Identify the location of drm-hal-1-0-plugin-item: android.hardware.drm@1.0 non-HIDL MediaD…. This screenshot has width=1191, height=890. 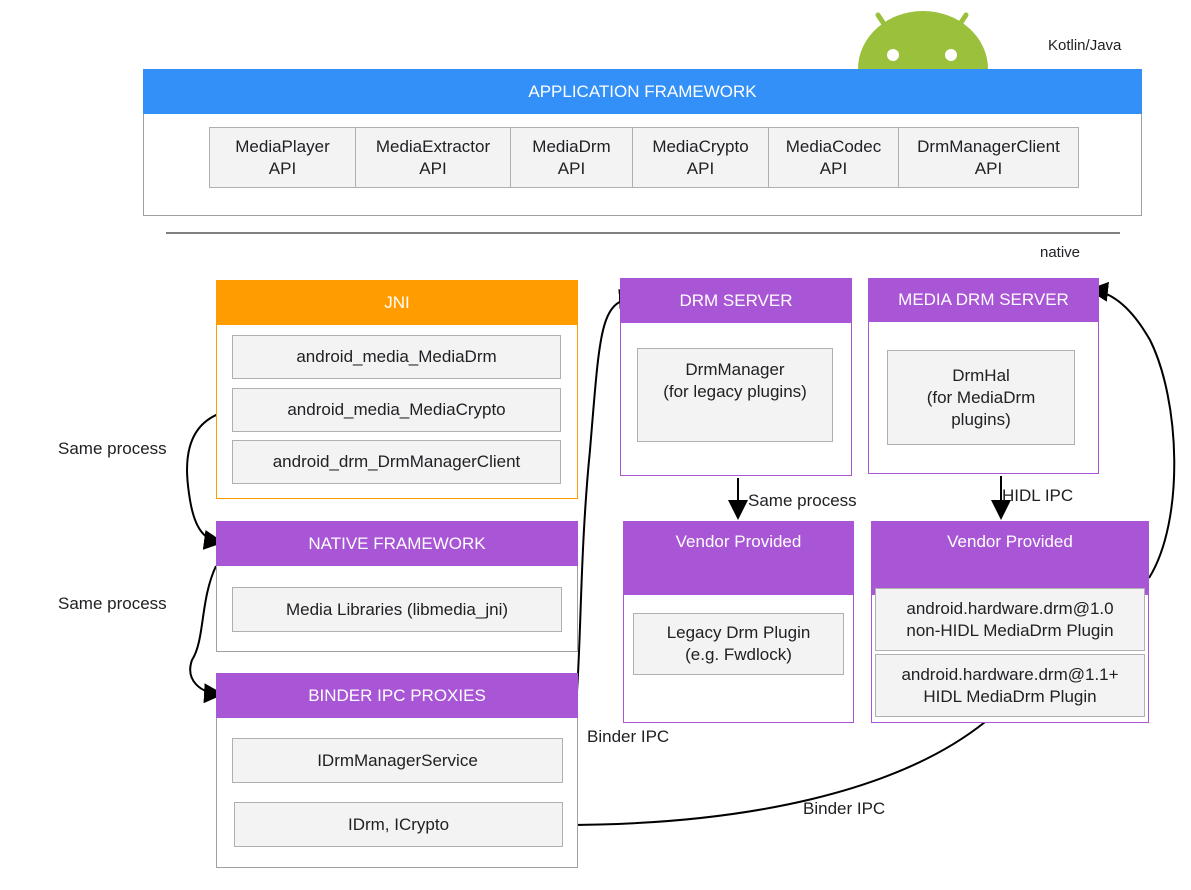
(1010, 619).